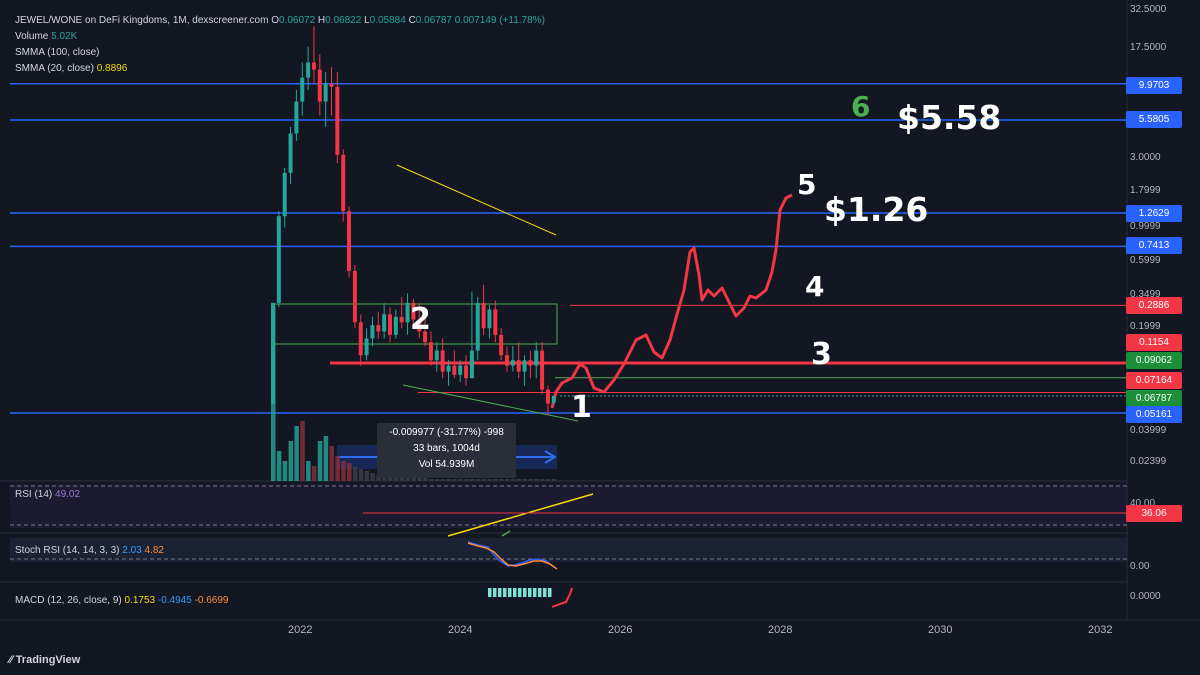  I want to click on price-tag: 0.06787, so click(1154, 398).